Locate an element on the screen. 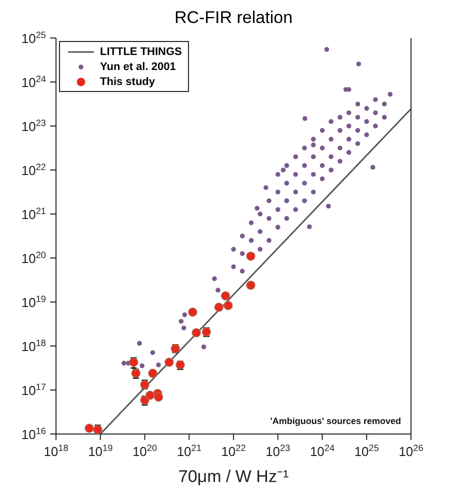 The width and height of the screenshot is (467, 495). y-tick-label: 10$^{17}$ is located at coordinates (33, 390).